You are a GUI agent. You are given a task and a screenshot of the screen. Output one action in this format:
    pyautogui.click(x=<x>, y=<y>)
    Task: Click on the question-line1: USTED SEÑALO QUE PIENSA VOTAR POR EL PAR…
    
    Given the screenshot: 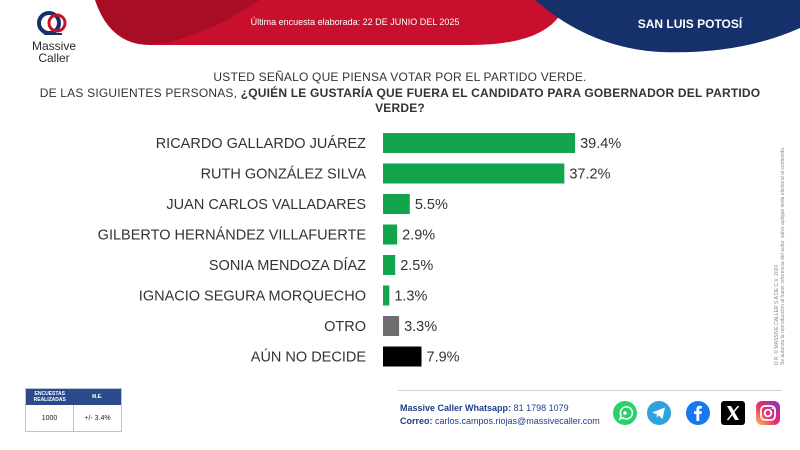 What is the action you would take?
    pyautogui.click(x=400, y=77)
    